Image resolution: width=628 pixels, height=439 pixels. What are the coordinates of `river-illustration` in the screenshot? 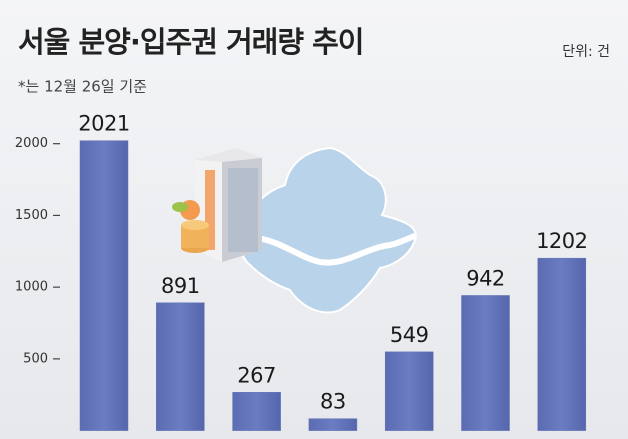 It's located at (335, 249).